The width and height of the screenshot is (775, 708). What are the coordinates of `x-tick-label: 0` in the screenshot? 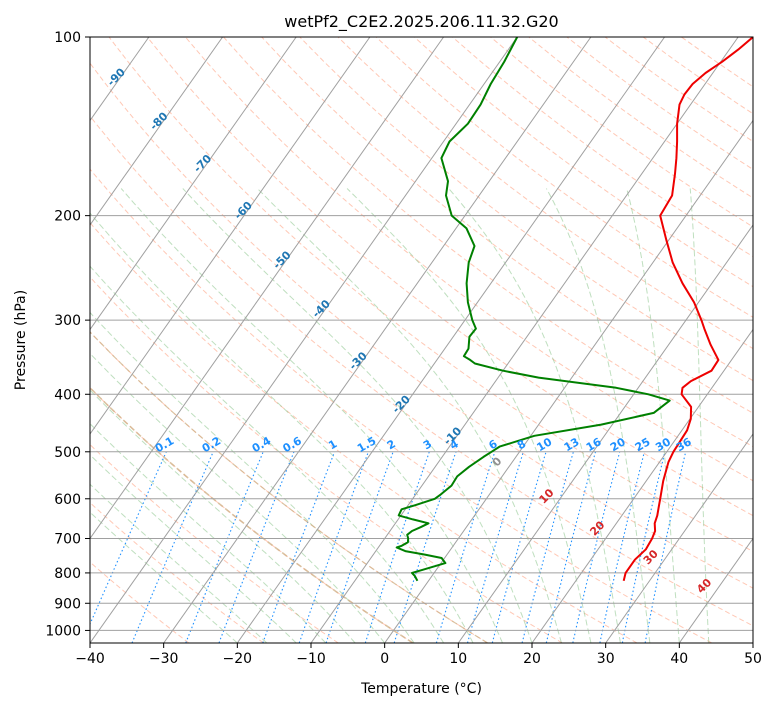 It's located at (384, 659).